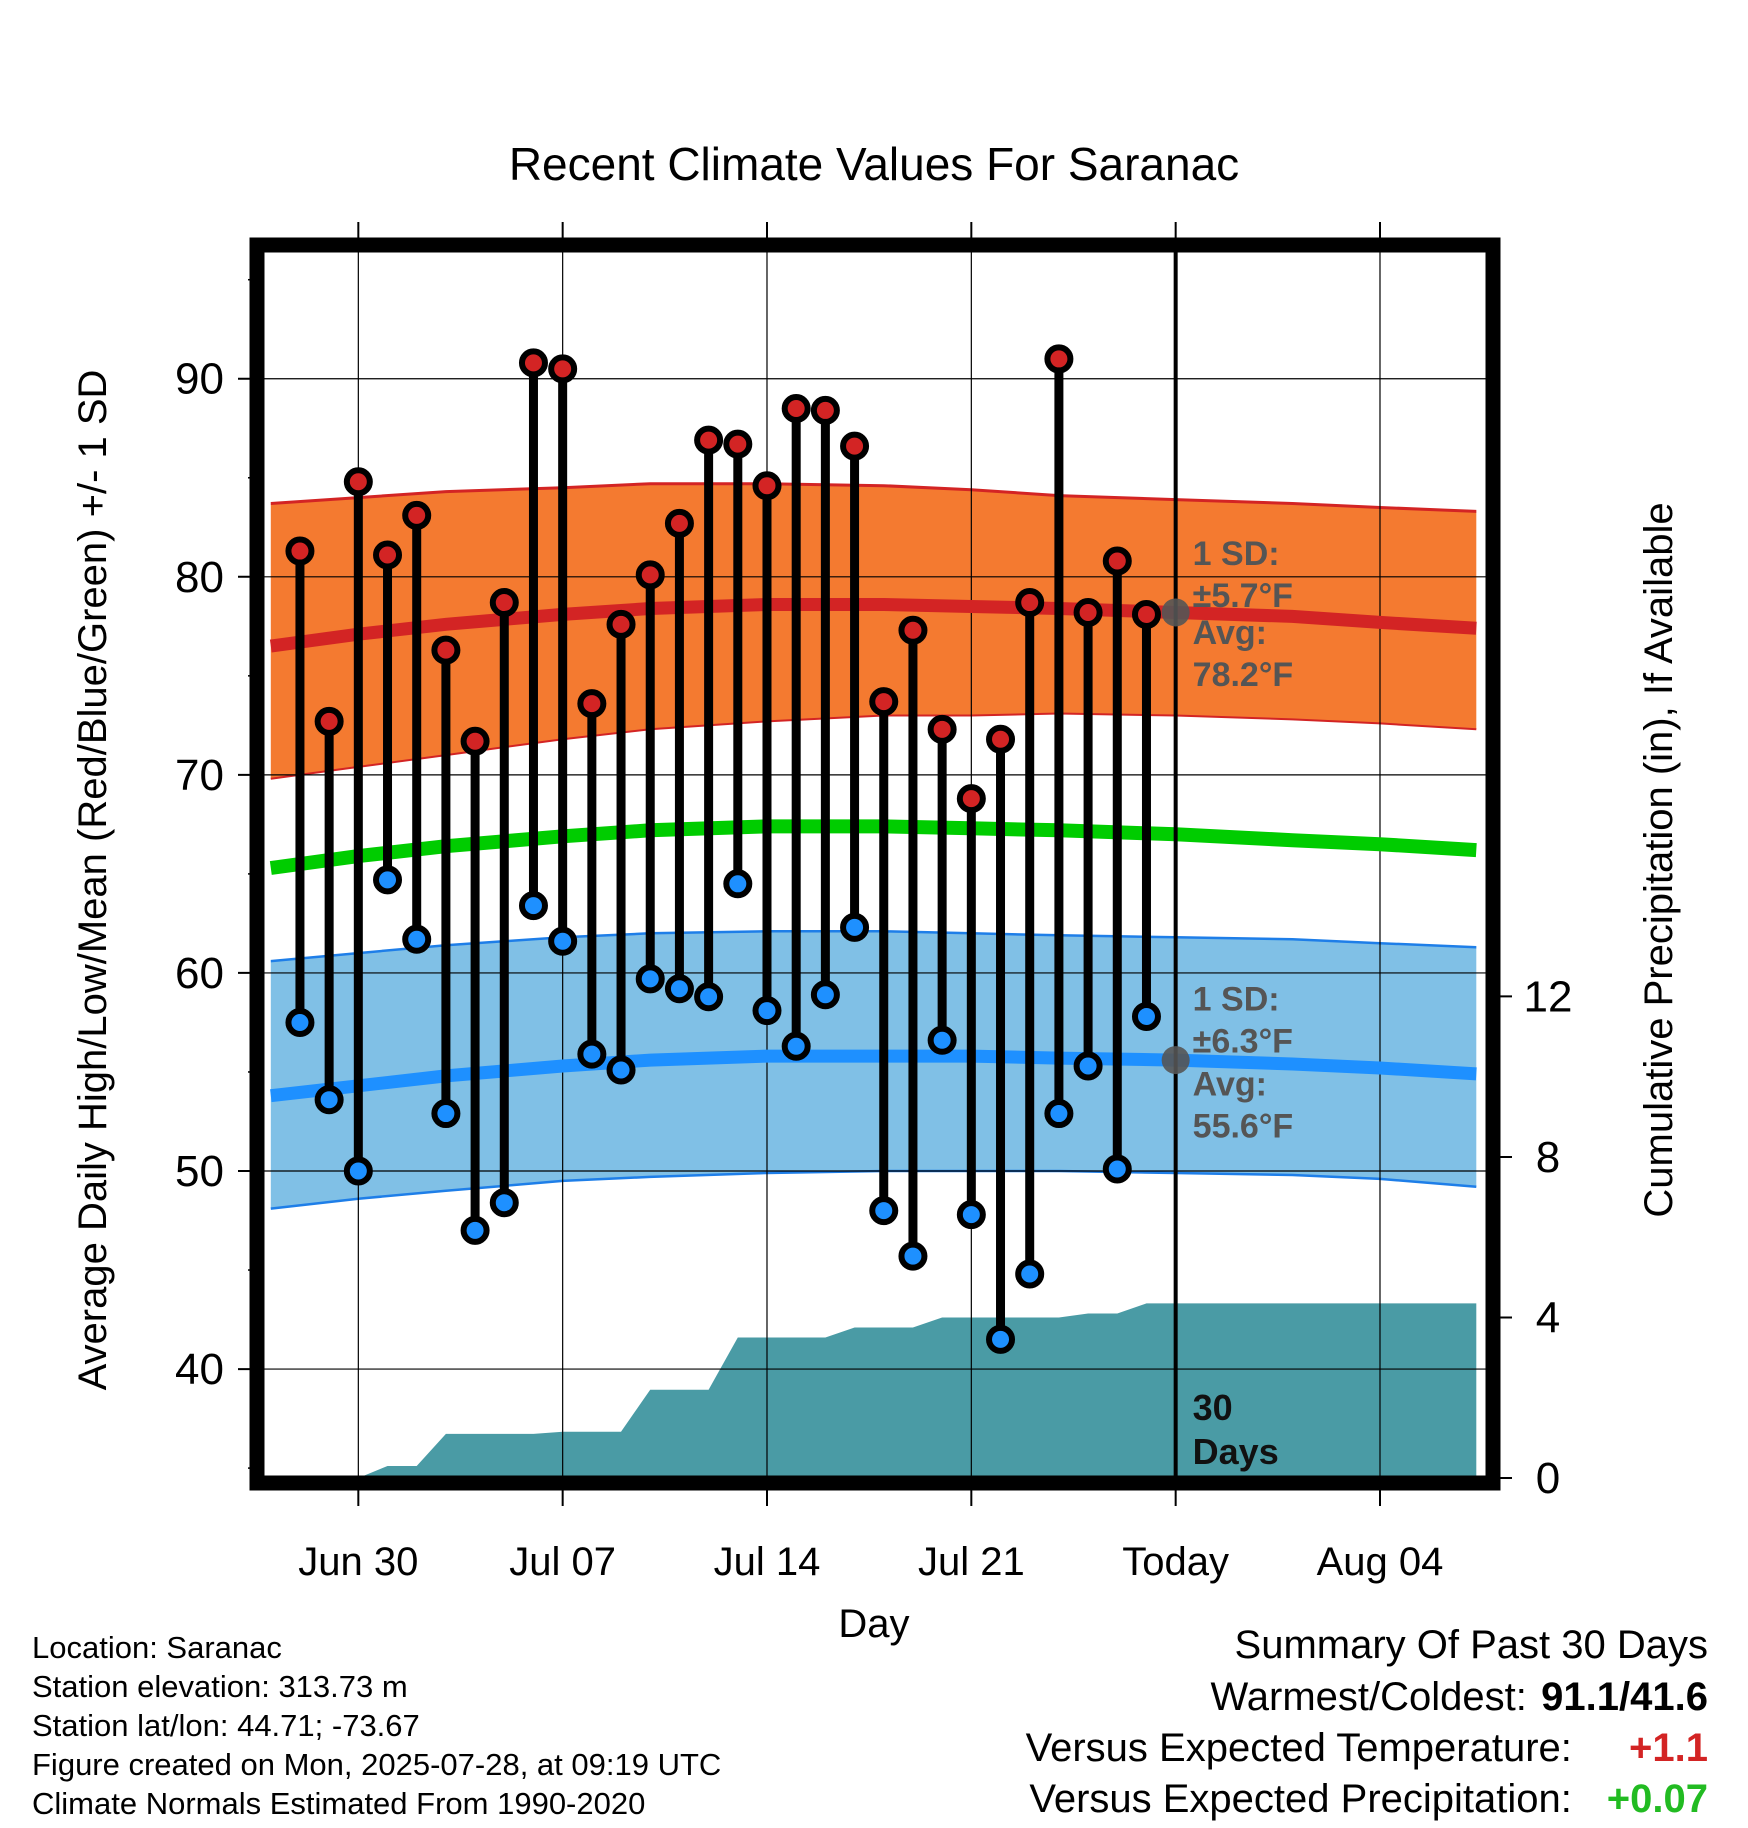 This screenshot has height=1828, width=1748. What do you see at coordinates (873, 847) in the screenshot?
I see `mean-average-line` at bounding box center [873, 847].